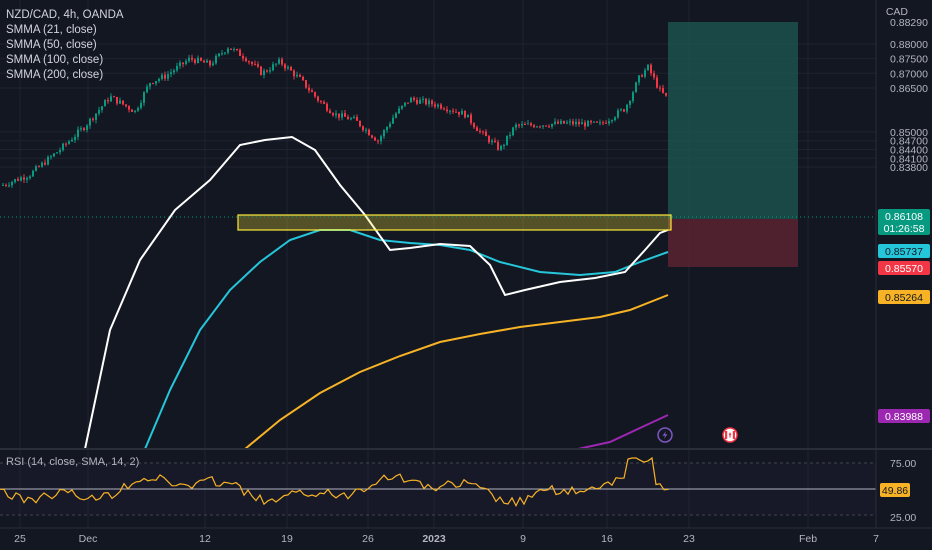 The height and width of the screenshot is (550, 932). What do you see at coordinates (730, 435) in the screenshot?
I see `canada-flag-icon` at bounding box center [730, 435].